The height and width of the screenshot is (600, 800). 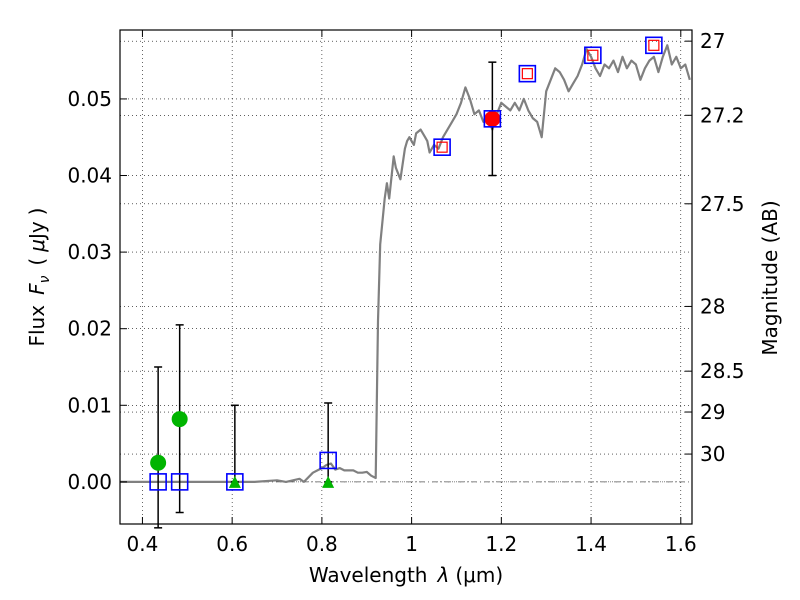 What do you see at coordinates (411, 544) in the screenshot?
I see `x-tick-label: 1` at bounding box center [411, 544].